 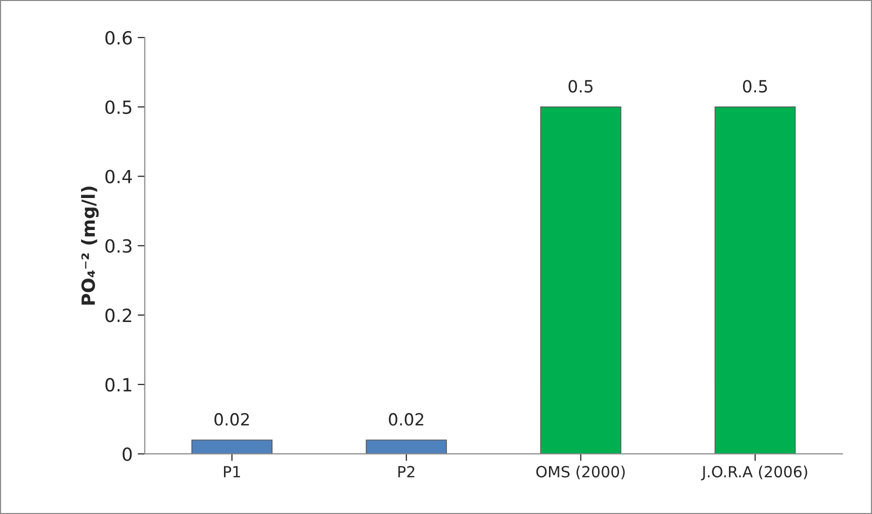 I want to click on x-tick-label: P1, so click(x=232, y=472).